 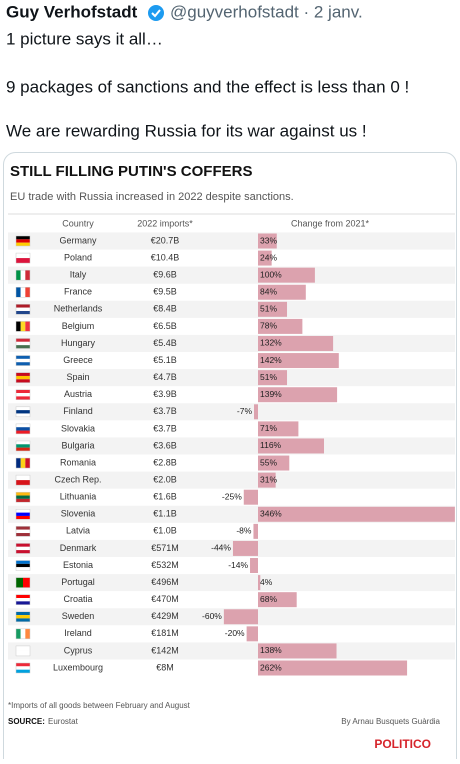 I want to click on imports: €532M, so click(x=165, y=565).